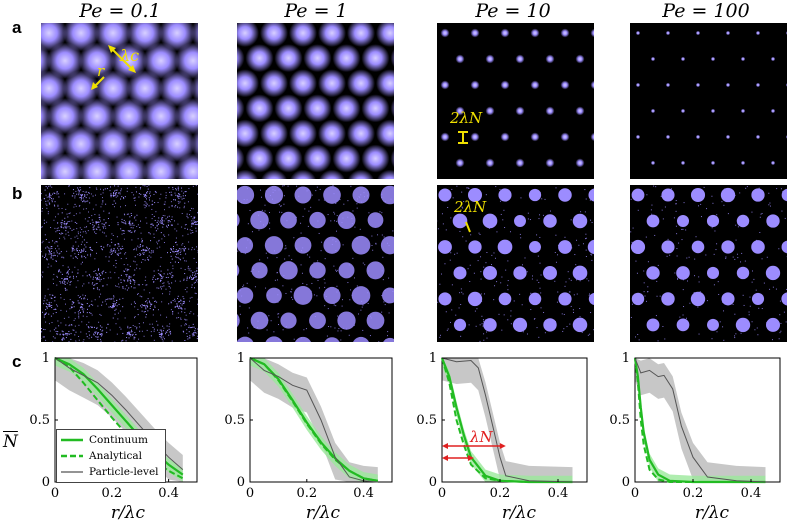 The image size is (793, 529). I want to click on xtick-label-2-2: 0.4, so click(363, 493).